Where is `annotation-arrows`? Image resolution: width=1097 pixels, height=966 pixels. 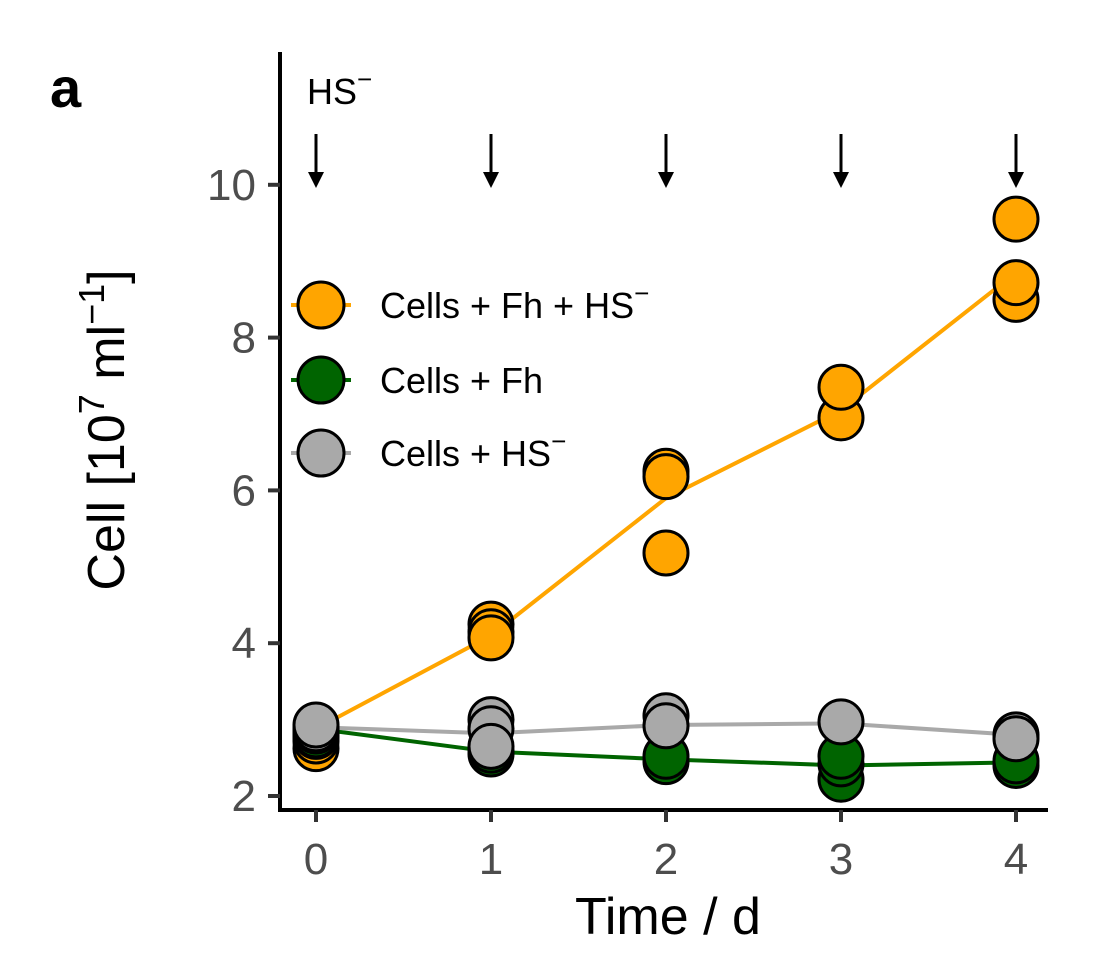 annotation-arrows is located at coordinates (666, 161).